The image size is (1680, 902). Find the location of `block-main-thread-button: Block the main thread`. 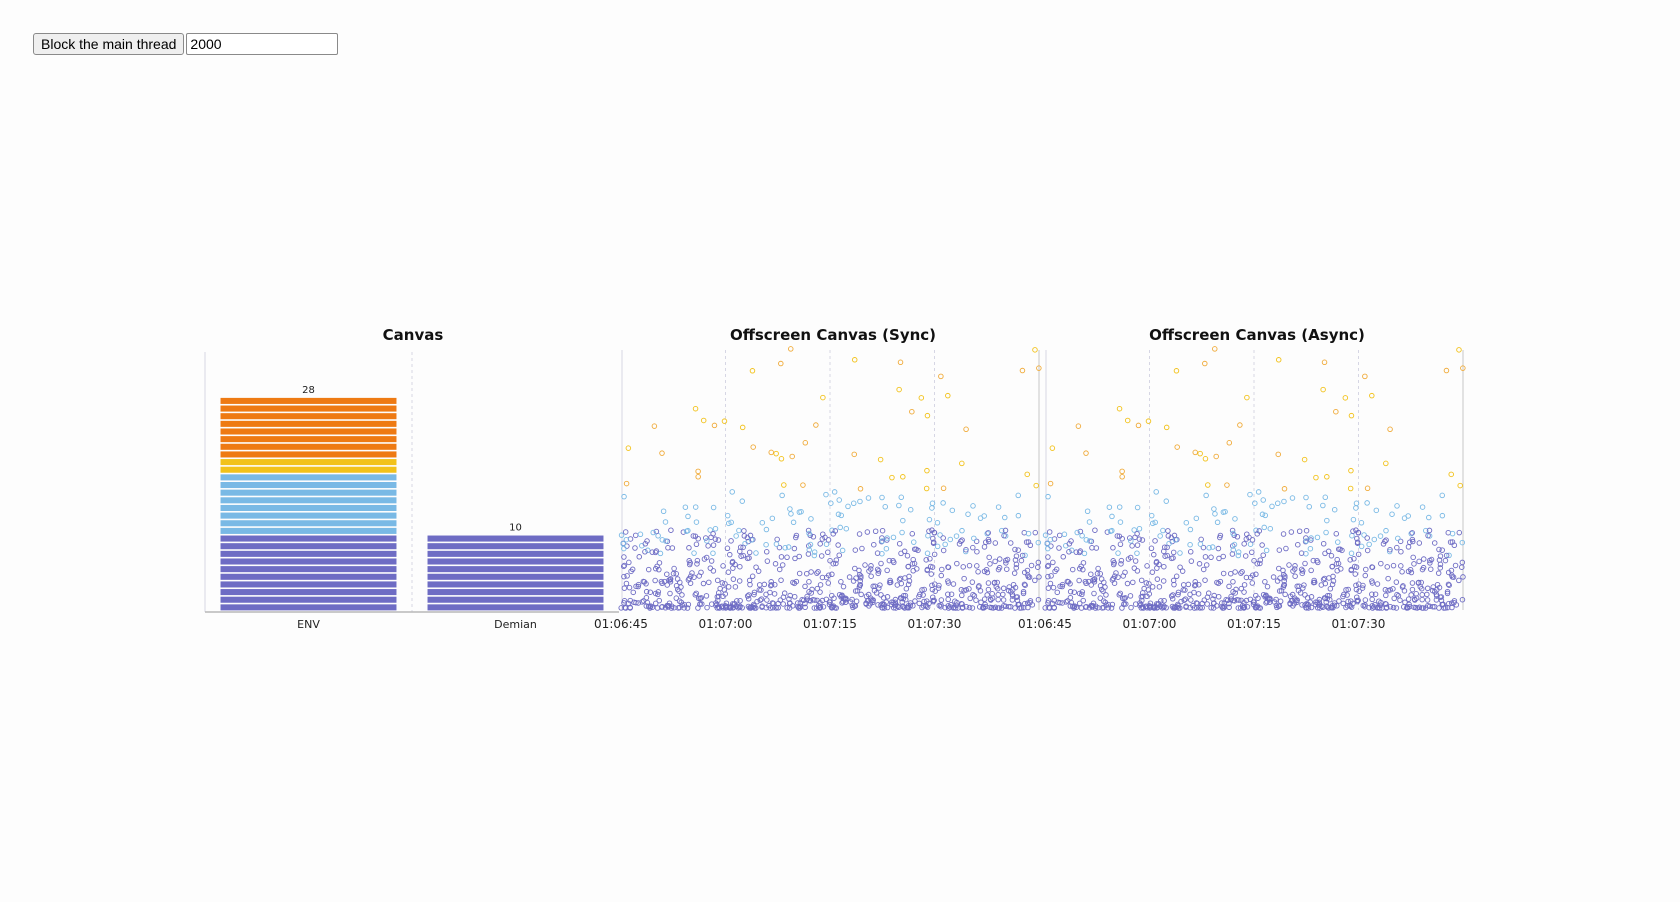

block-main-thread-button: Block the main thread is located at coordinates (109, 44).